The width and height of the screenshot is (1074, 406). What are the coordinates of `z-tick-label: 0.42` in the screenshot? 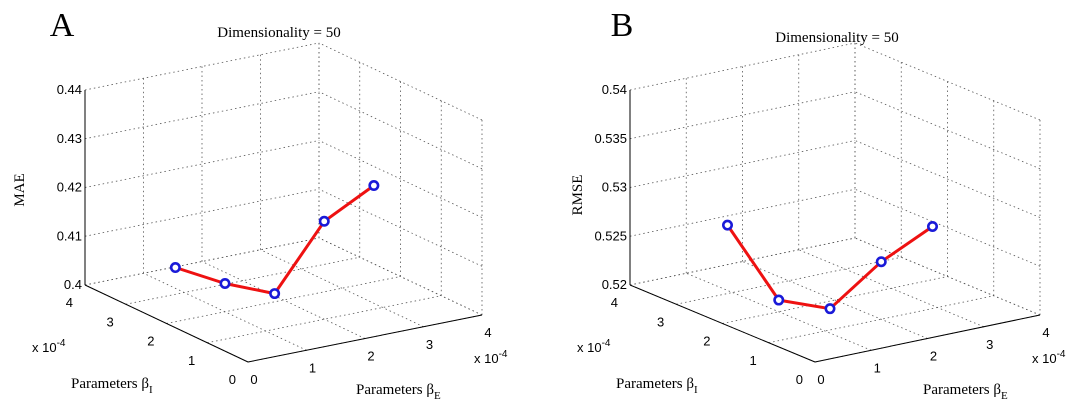 It's located at (69, 187).